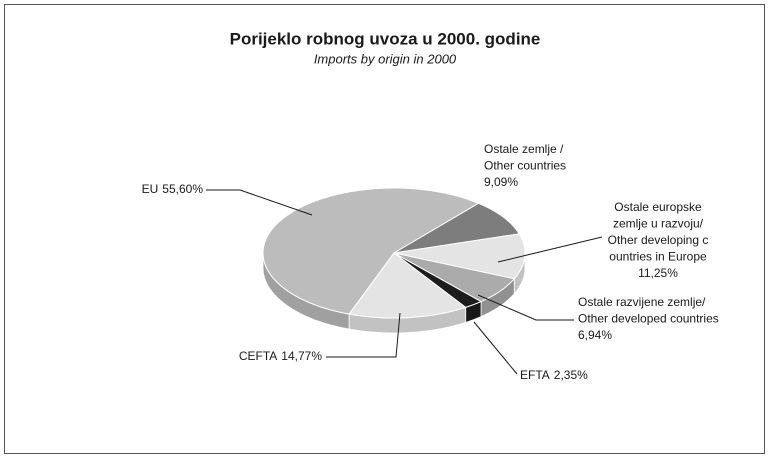  I want to click on value-label: 6,94%, so click(595, 335).